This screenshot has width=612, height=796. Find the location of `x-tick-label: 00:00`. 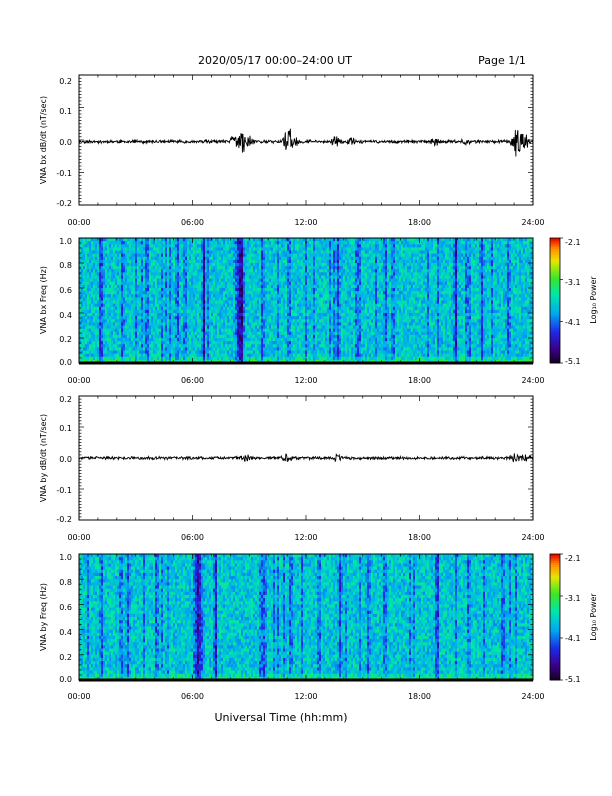

x-tick-label: 00:00 is located at coordinates (78, 222).